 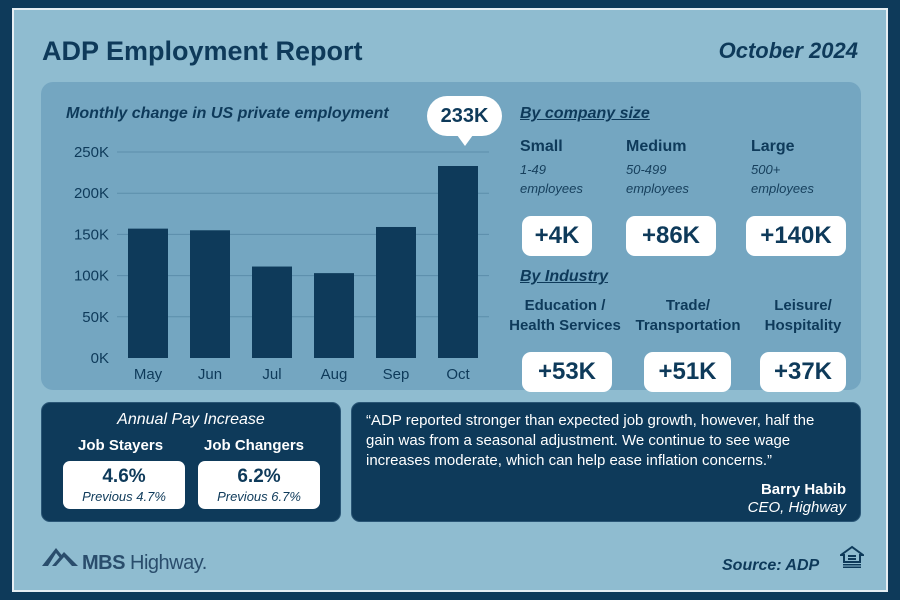 What do you see at coordinates (259, 476) in the screenshot?
I see `job-changers-value: 6.2%` at bounding box center [259, 476].